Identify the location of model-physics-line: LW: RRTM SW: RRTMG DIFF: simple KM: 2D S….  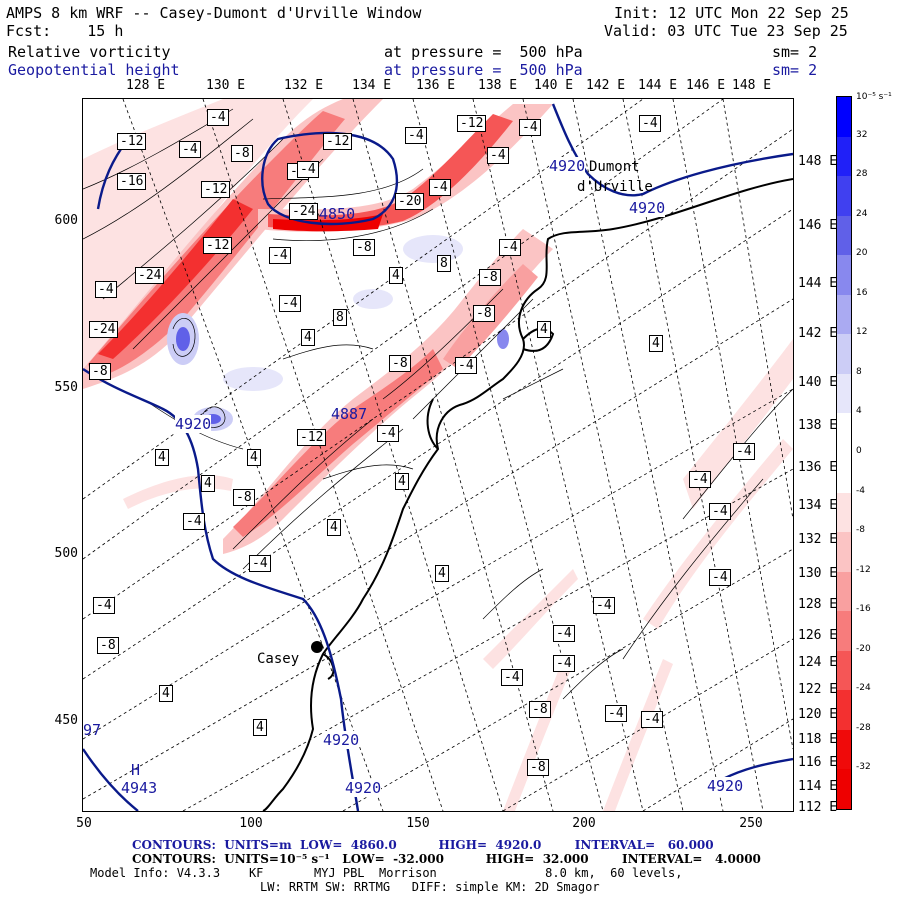
(430, 887).